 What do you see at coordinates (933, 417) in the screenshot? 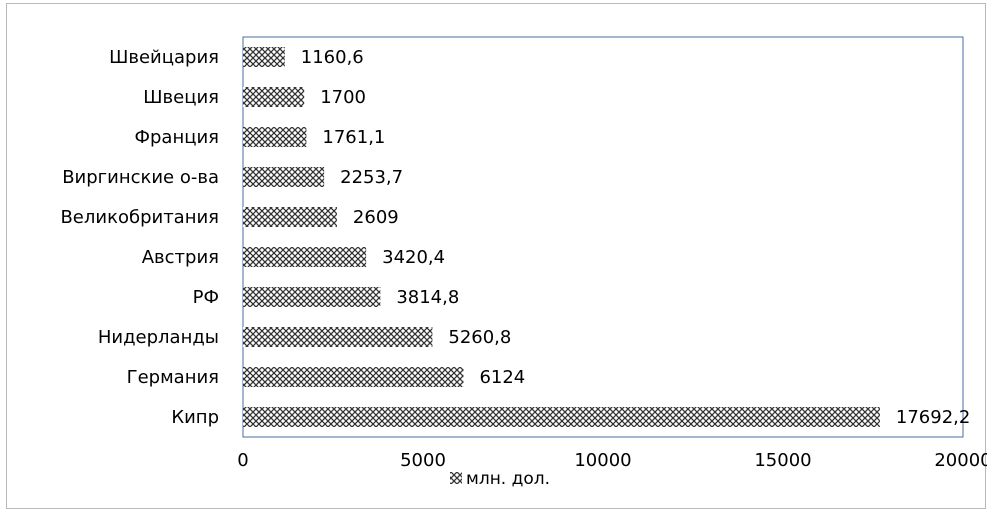
I see `data-label: 17692,2` at bounding box center [933, 417].